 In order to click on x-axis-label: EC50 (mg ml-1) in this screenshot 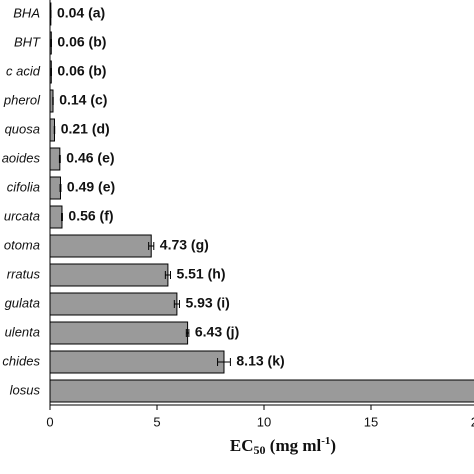, I will do `click(283, 446)`.